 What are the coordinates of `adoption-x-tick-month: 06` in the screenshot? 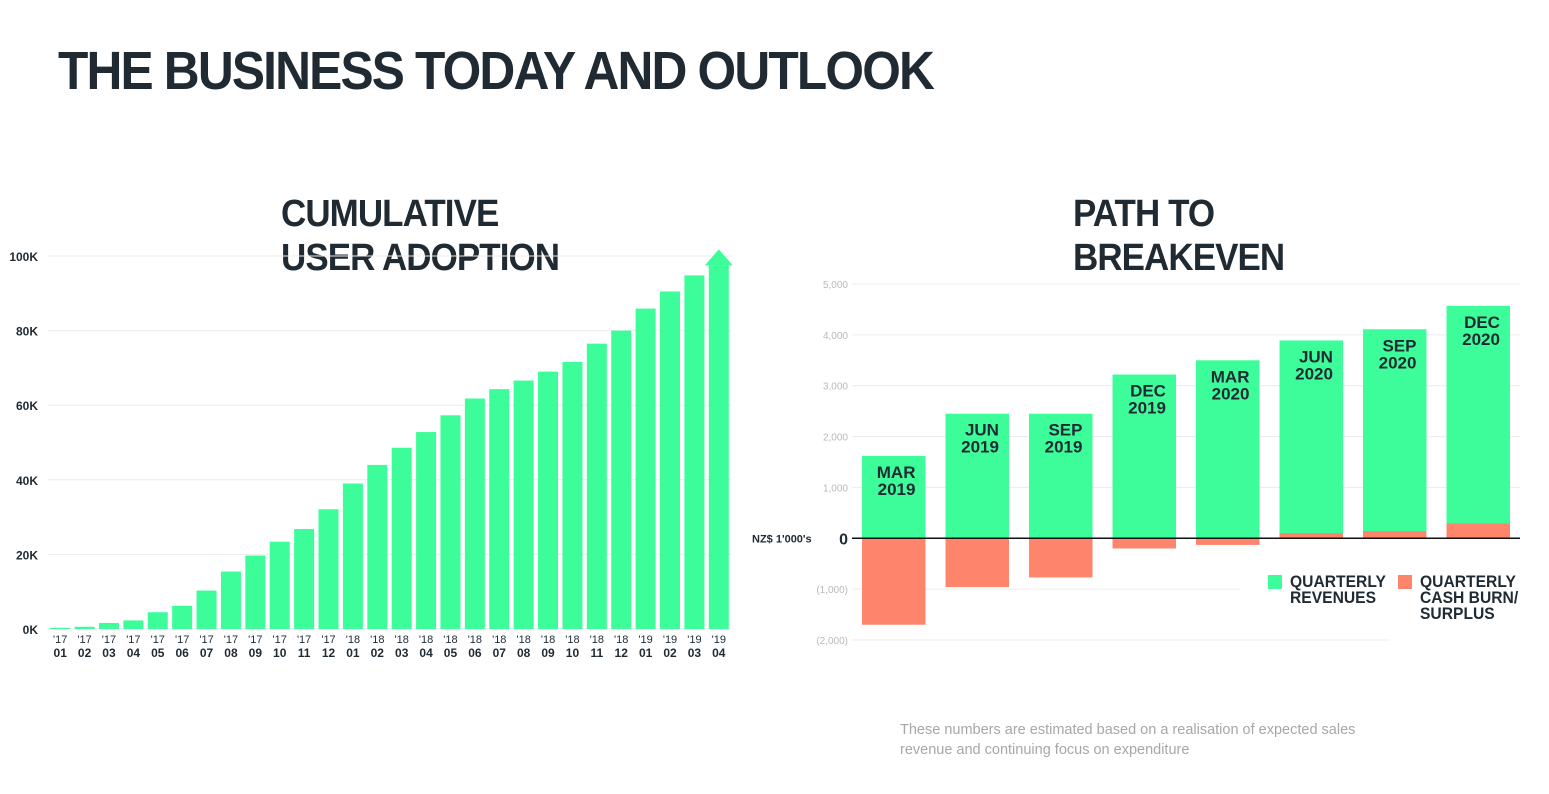 It's located at (475, 653).